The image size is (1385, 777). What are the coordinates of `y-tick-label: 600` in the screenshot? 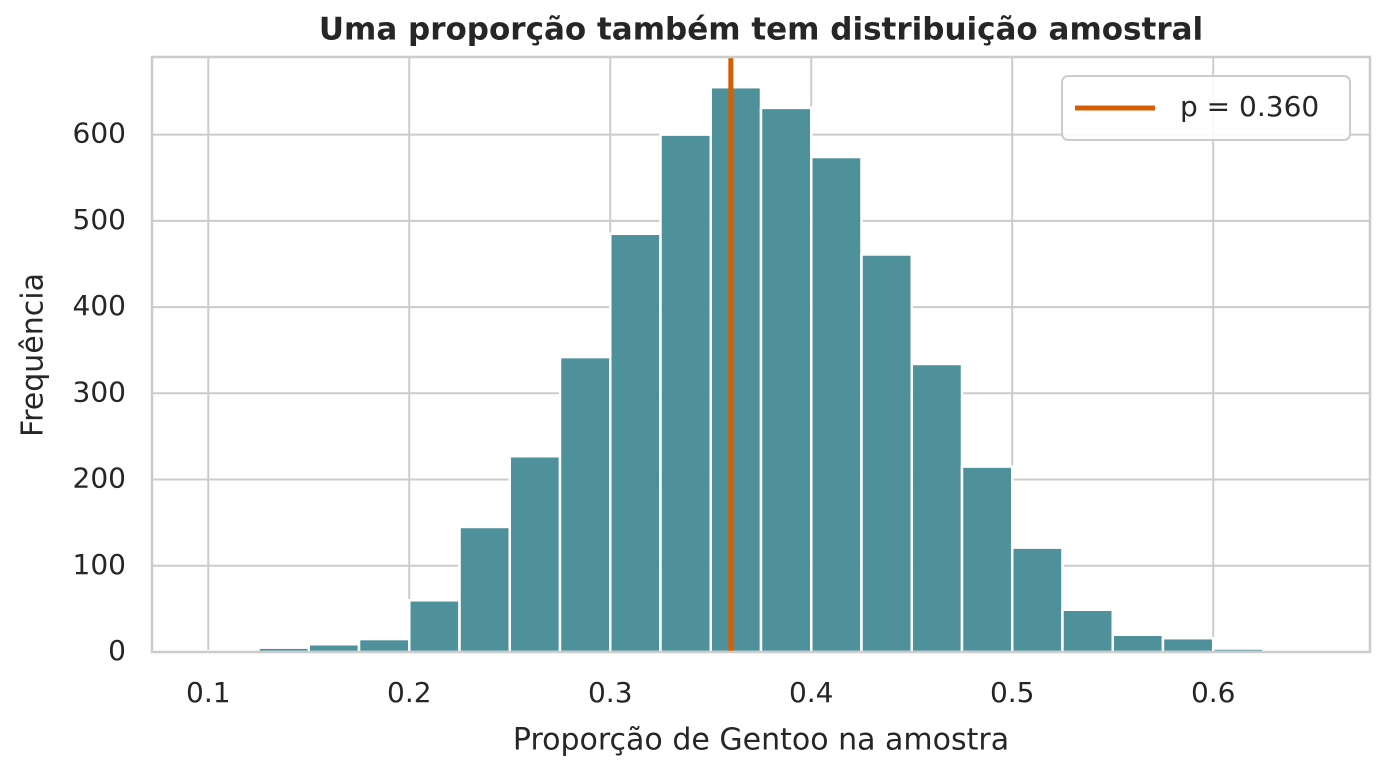 It's located at (99, 133).